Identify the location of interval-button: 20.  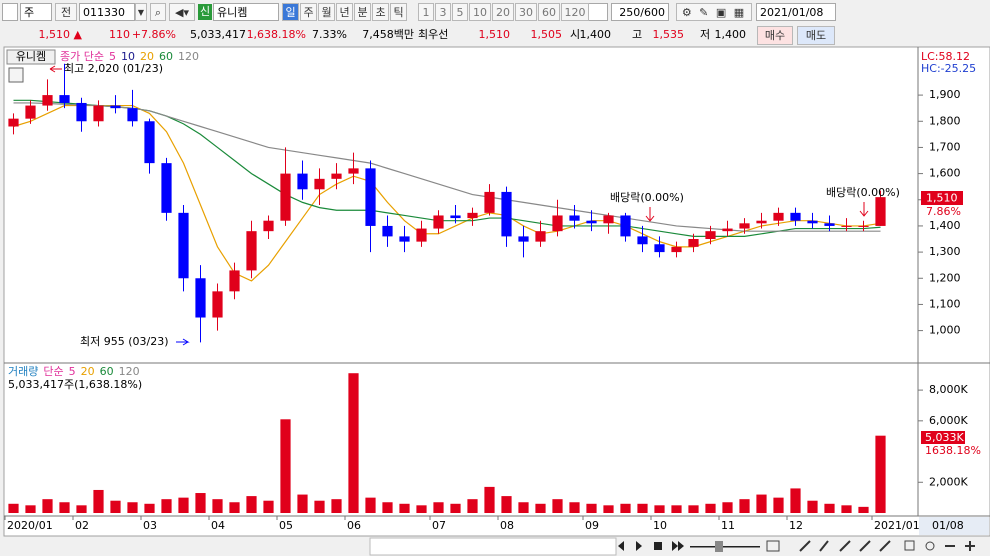
(503, 12).